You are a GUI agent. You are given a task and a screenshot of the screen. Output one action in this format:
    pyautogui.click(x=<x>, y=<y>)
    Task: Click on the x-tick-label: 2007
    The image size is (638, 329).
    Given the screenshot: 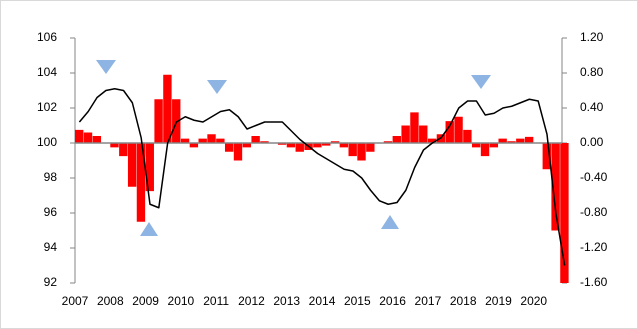 What is the action you would take?
    pyautogui.click(x=75, y=301)
    